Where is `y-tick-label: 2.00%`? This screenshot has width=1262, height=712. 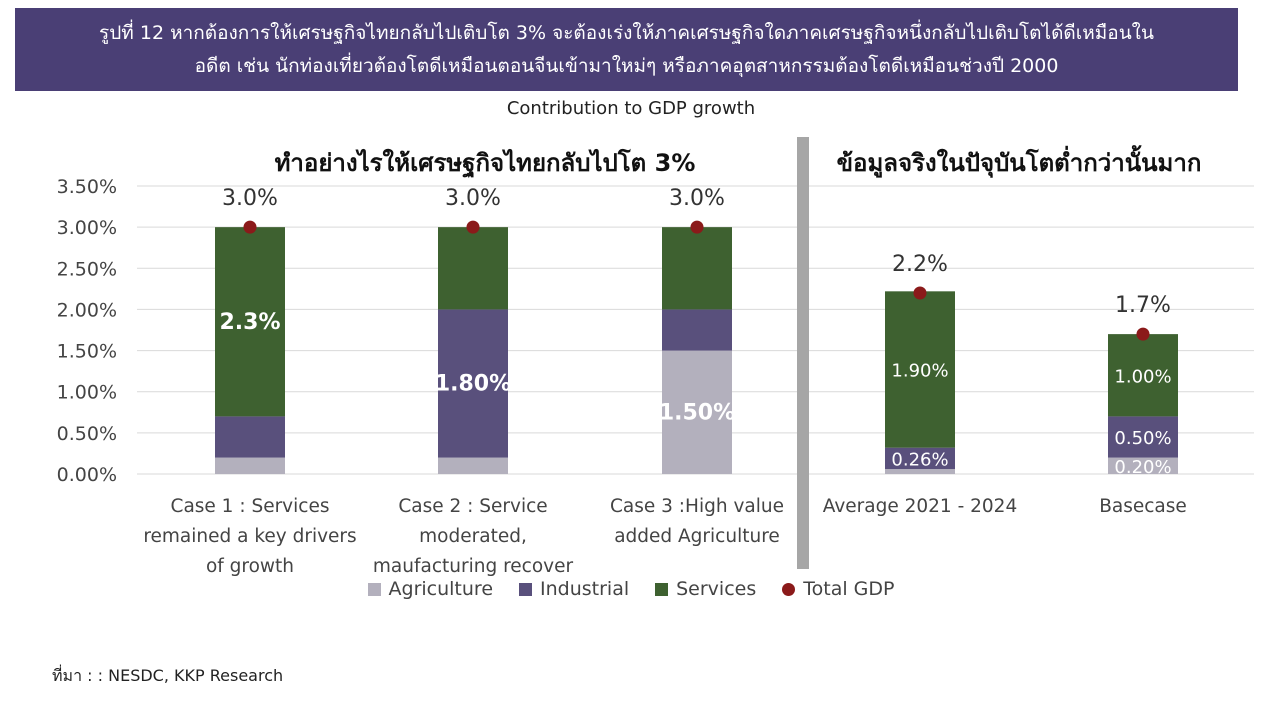
y-tick-label: 2.00% is located at coordinates (87, 310).